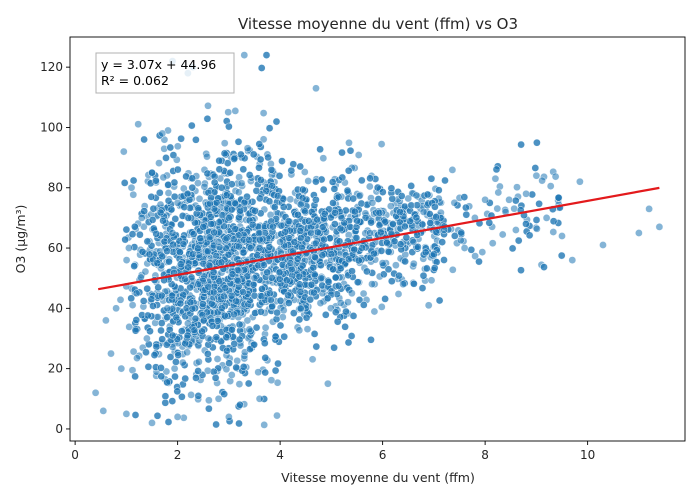 This screenshot has width=700, height=500. Describe the element at coordinates (485, 455) in the screenshot. I see `x-tick-label: 8` at that location.